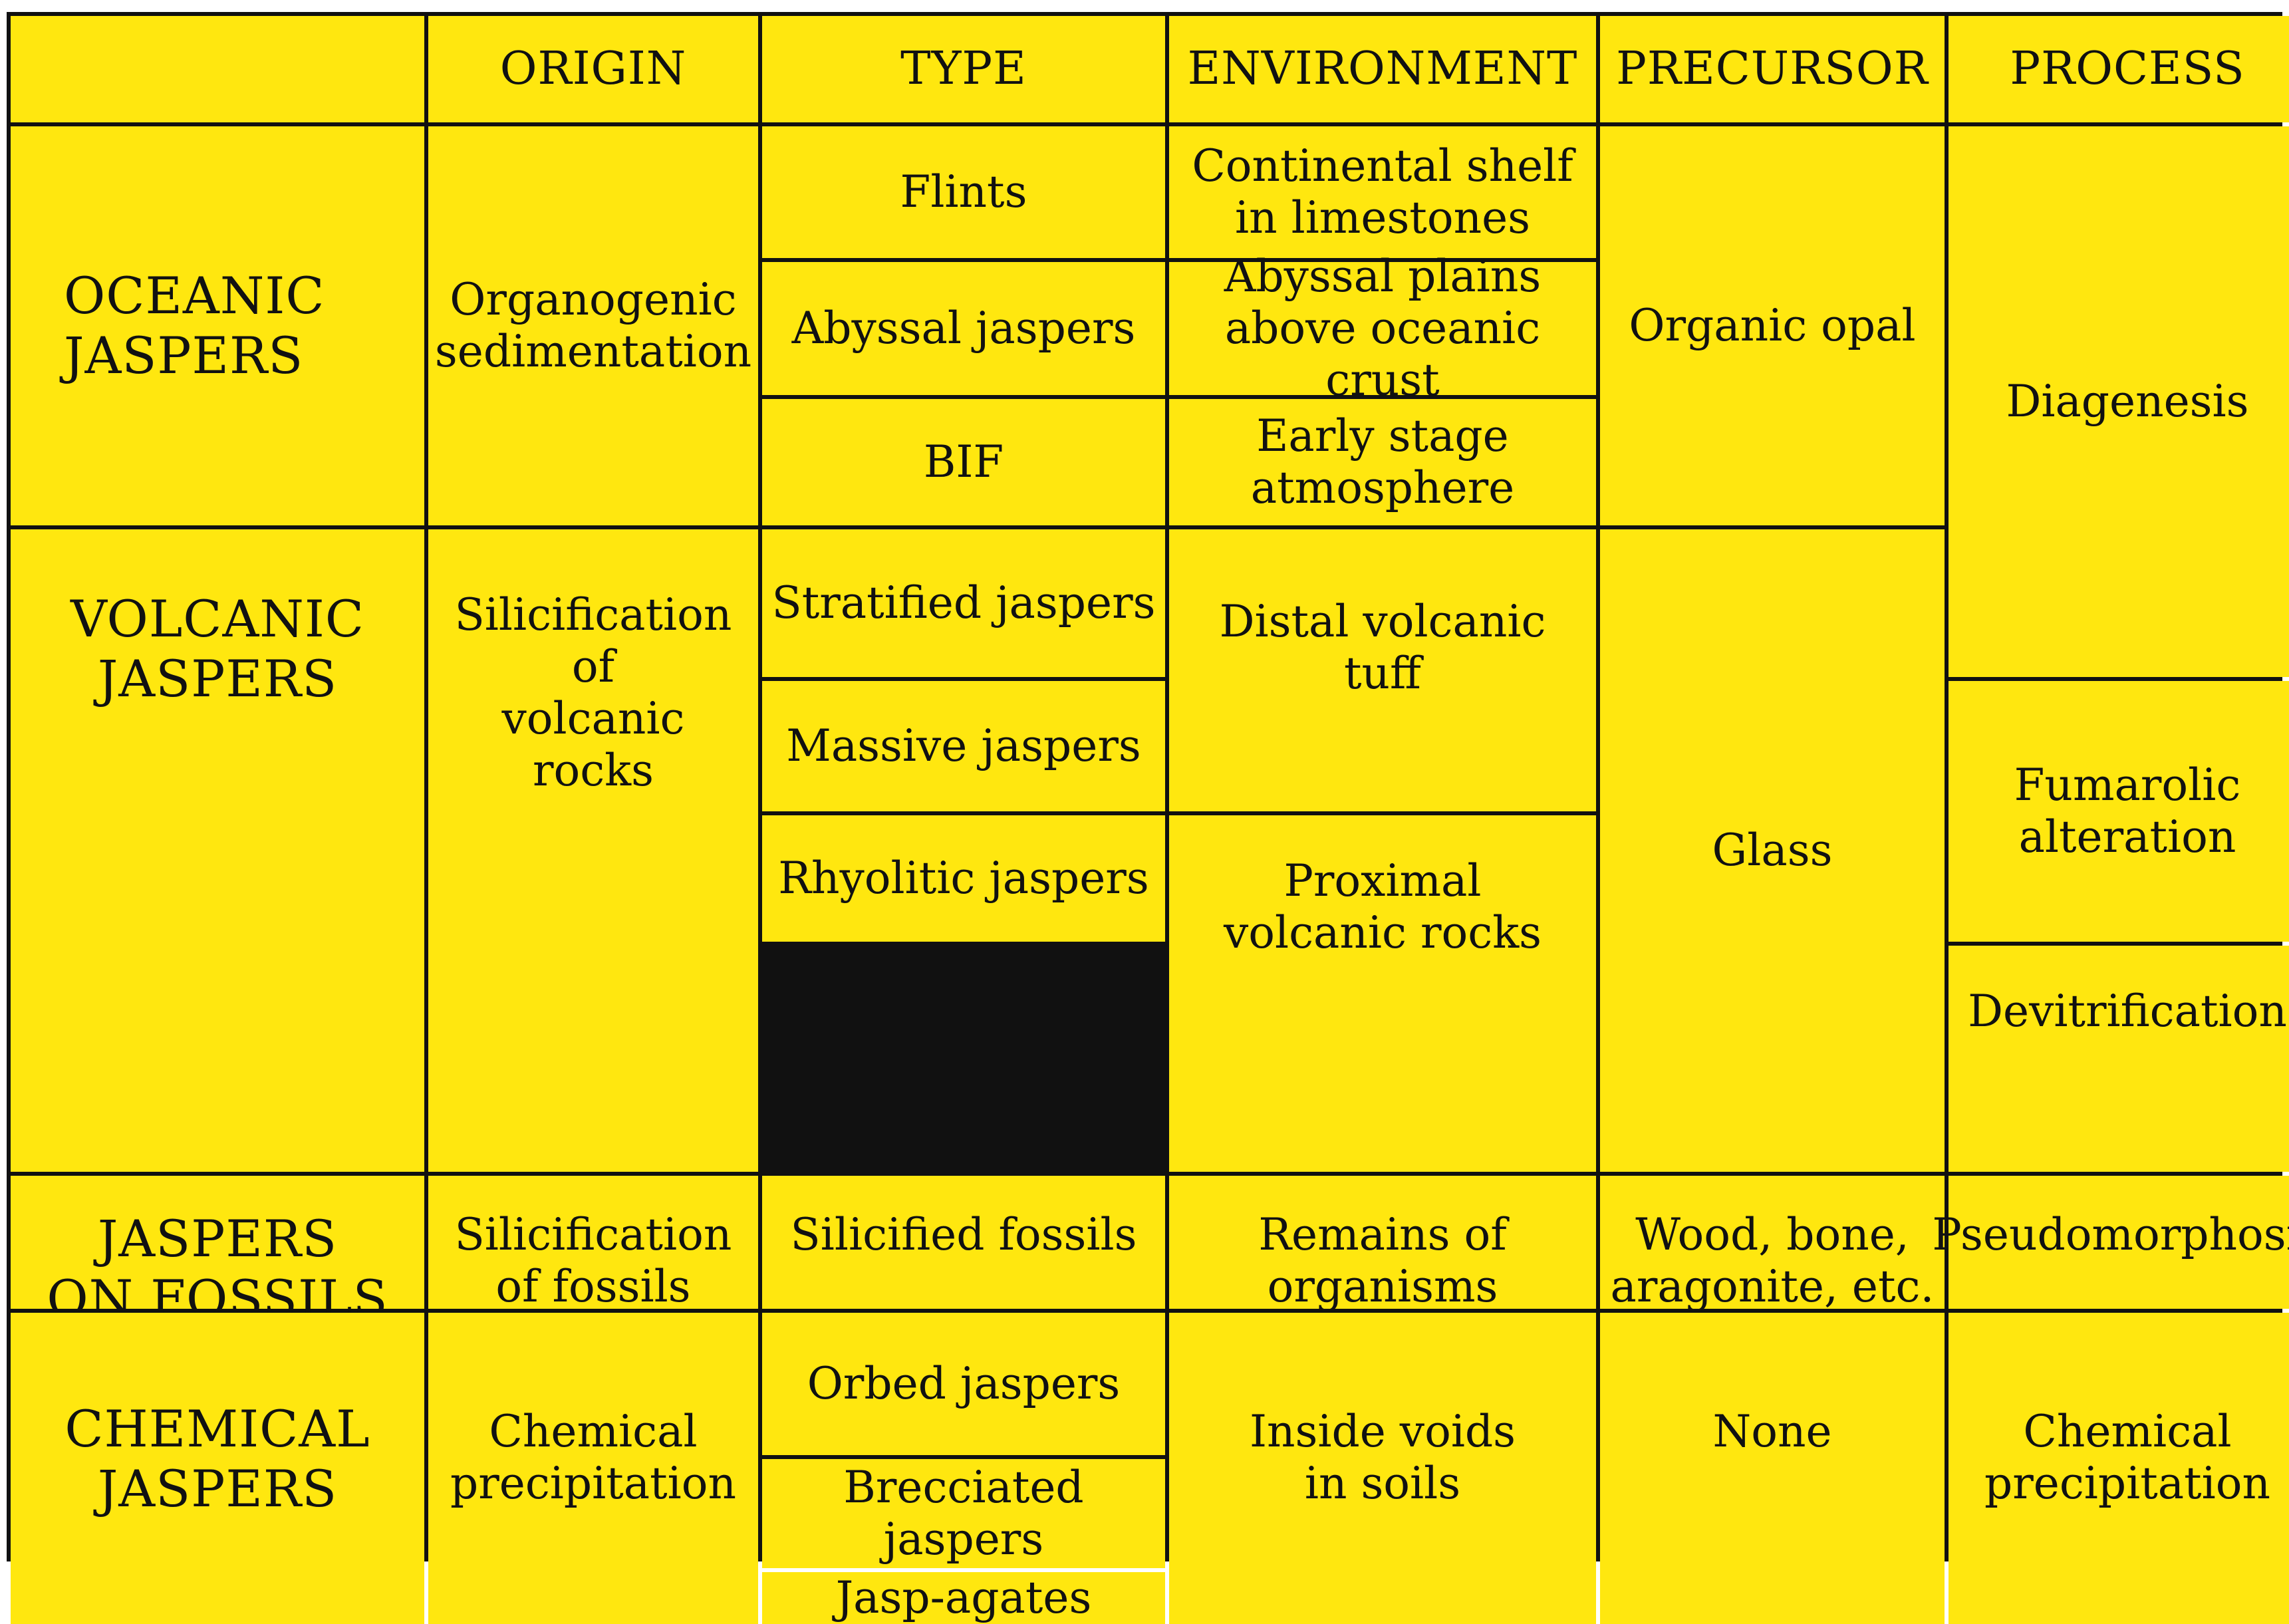 The width and height of the screenshot is (2289, 1624). Describe the element at coordinates (217, 1252) in the screenshot. I see `row-label-fossils: JASPERS ON FOSSILS` at that location.